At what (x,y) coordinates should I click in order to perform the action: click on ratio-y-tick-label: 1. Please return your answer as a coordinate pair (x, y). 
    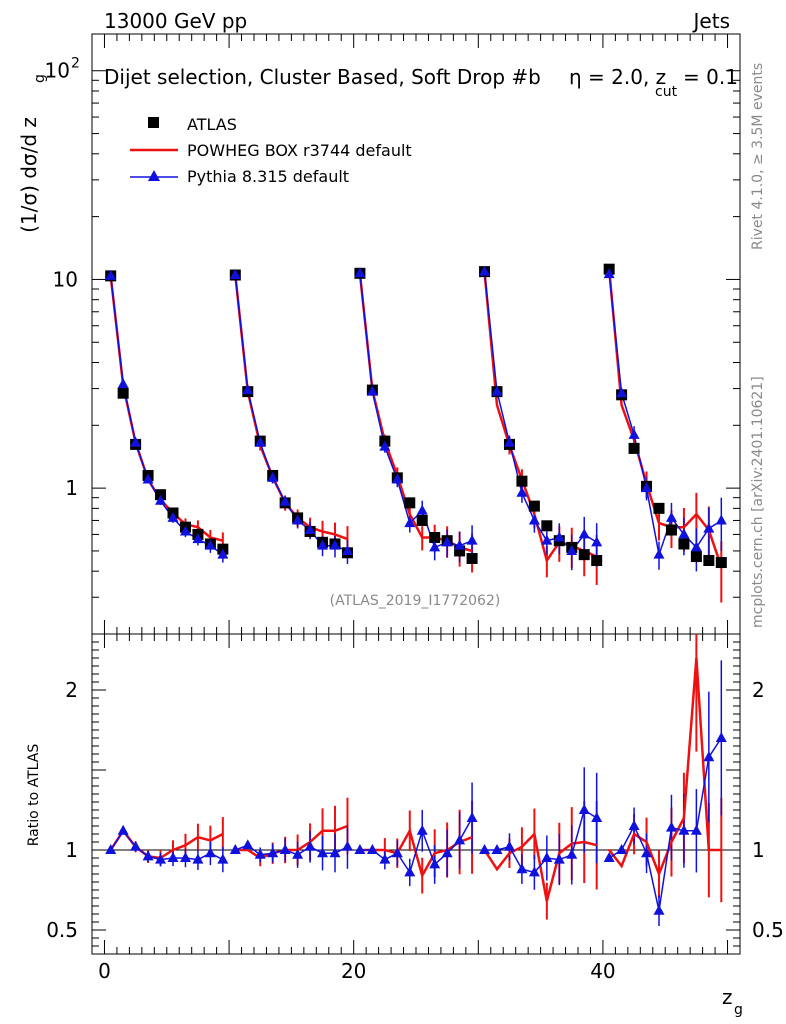
    Looking at the image, I should click on (71, 850).